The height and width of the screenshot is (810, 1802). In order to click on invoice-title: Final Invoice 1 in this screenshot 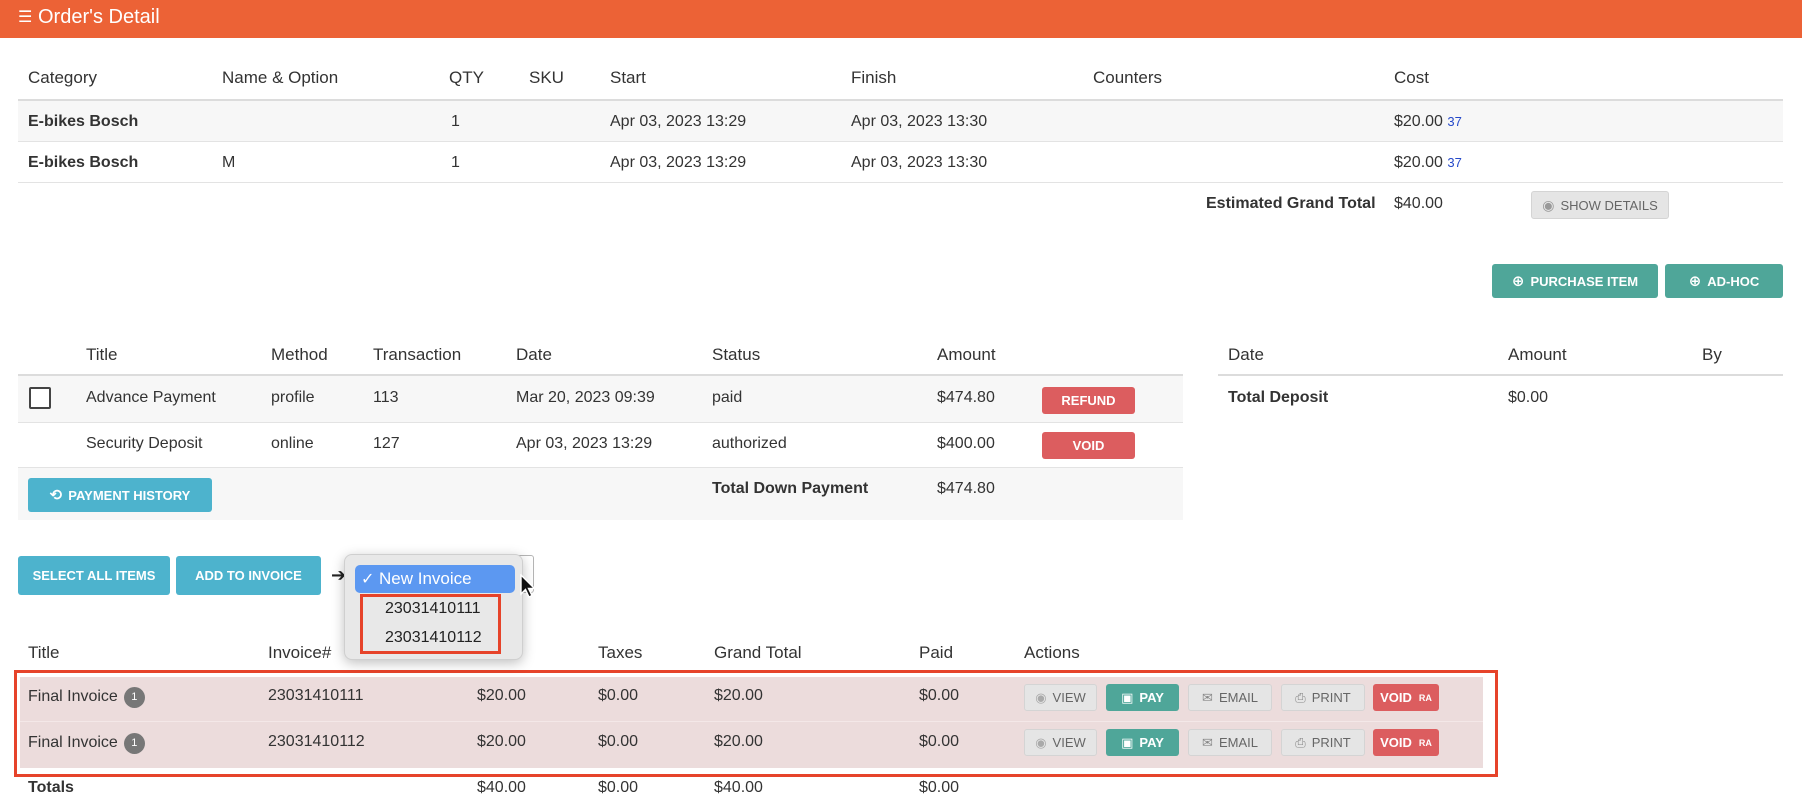, I will do `click(86, 697)`.